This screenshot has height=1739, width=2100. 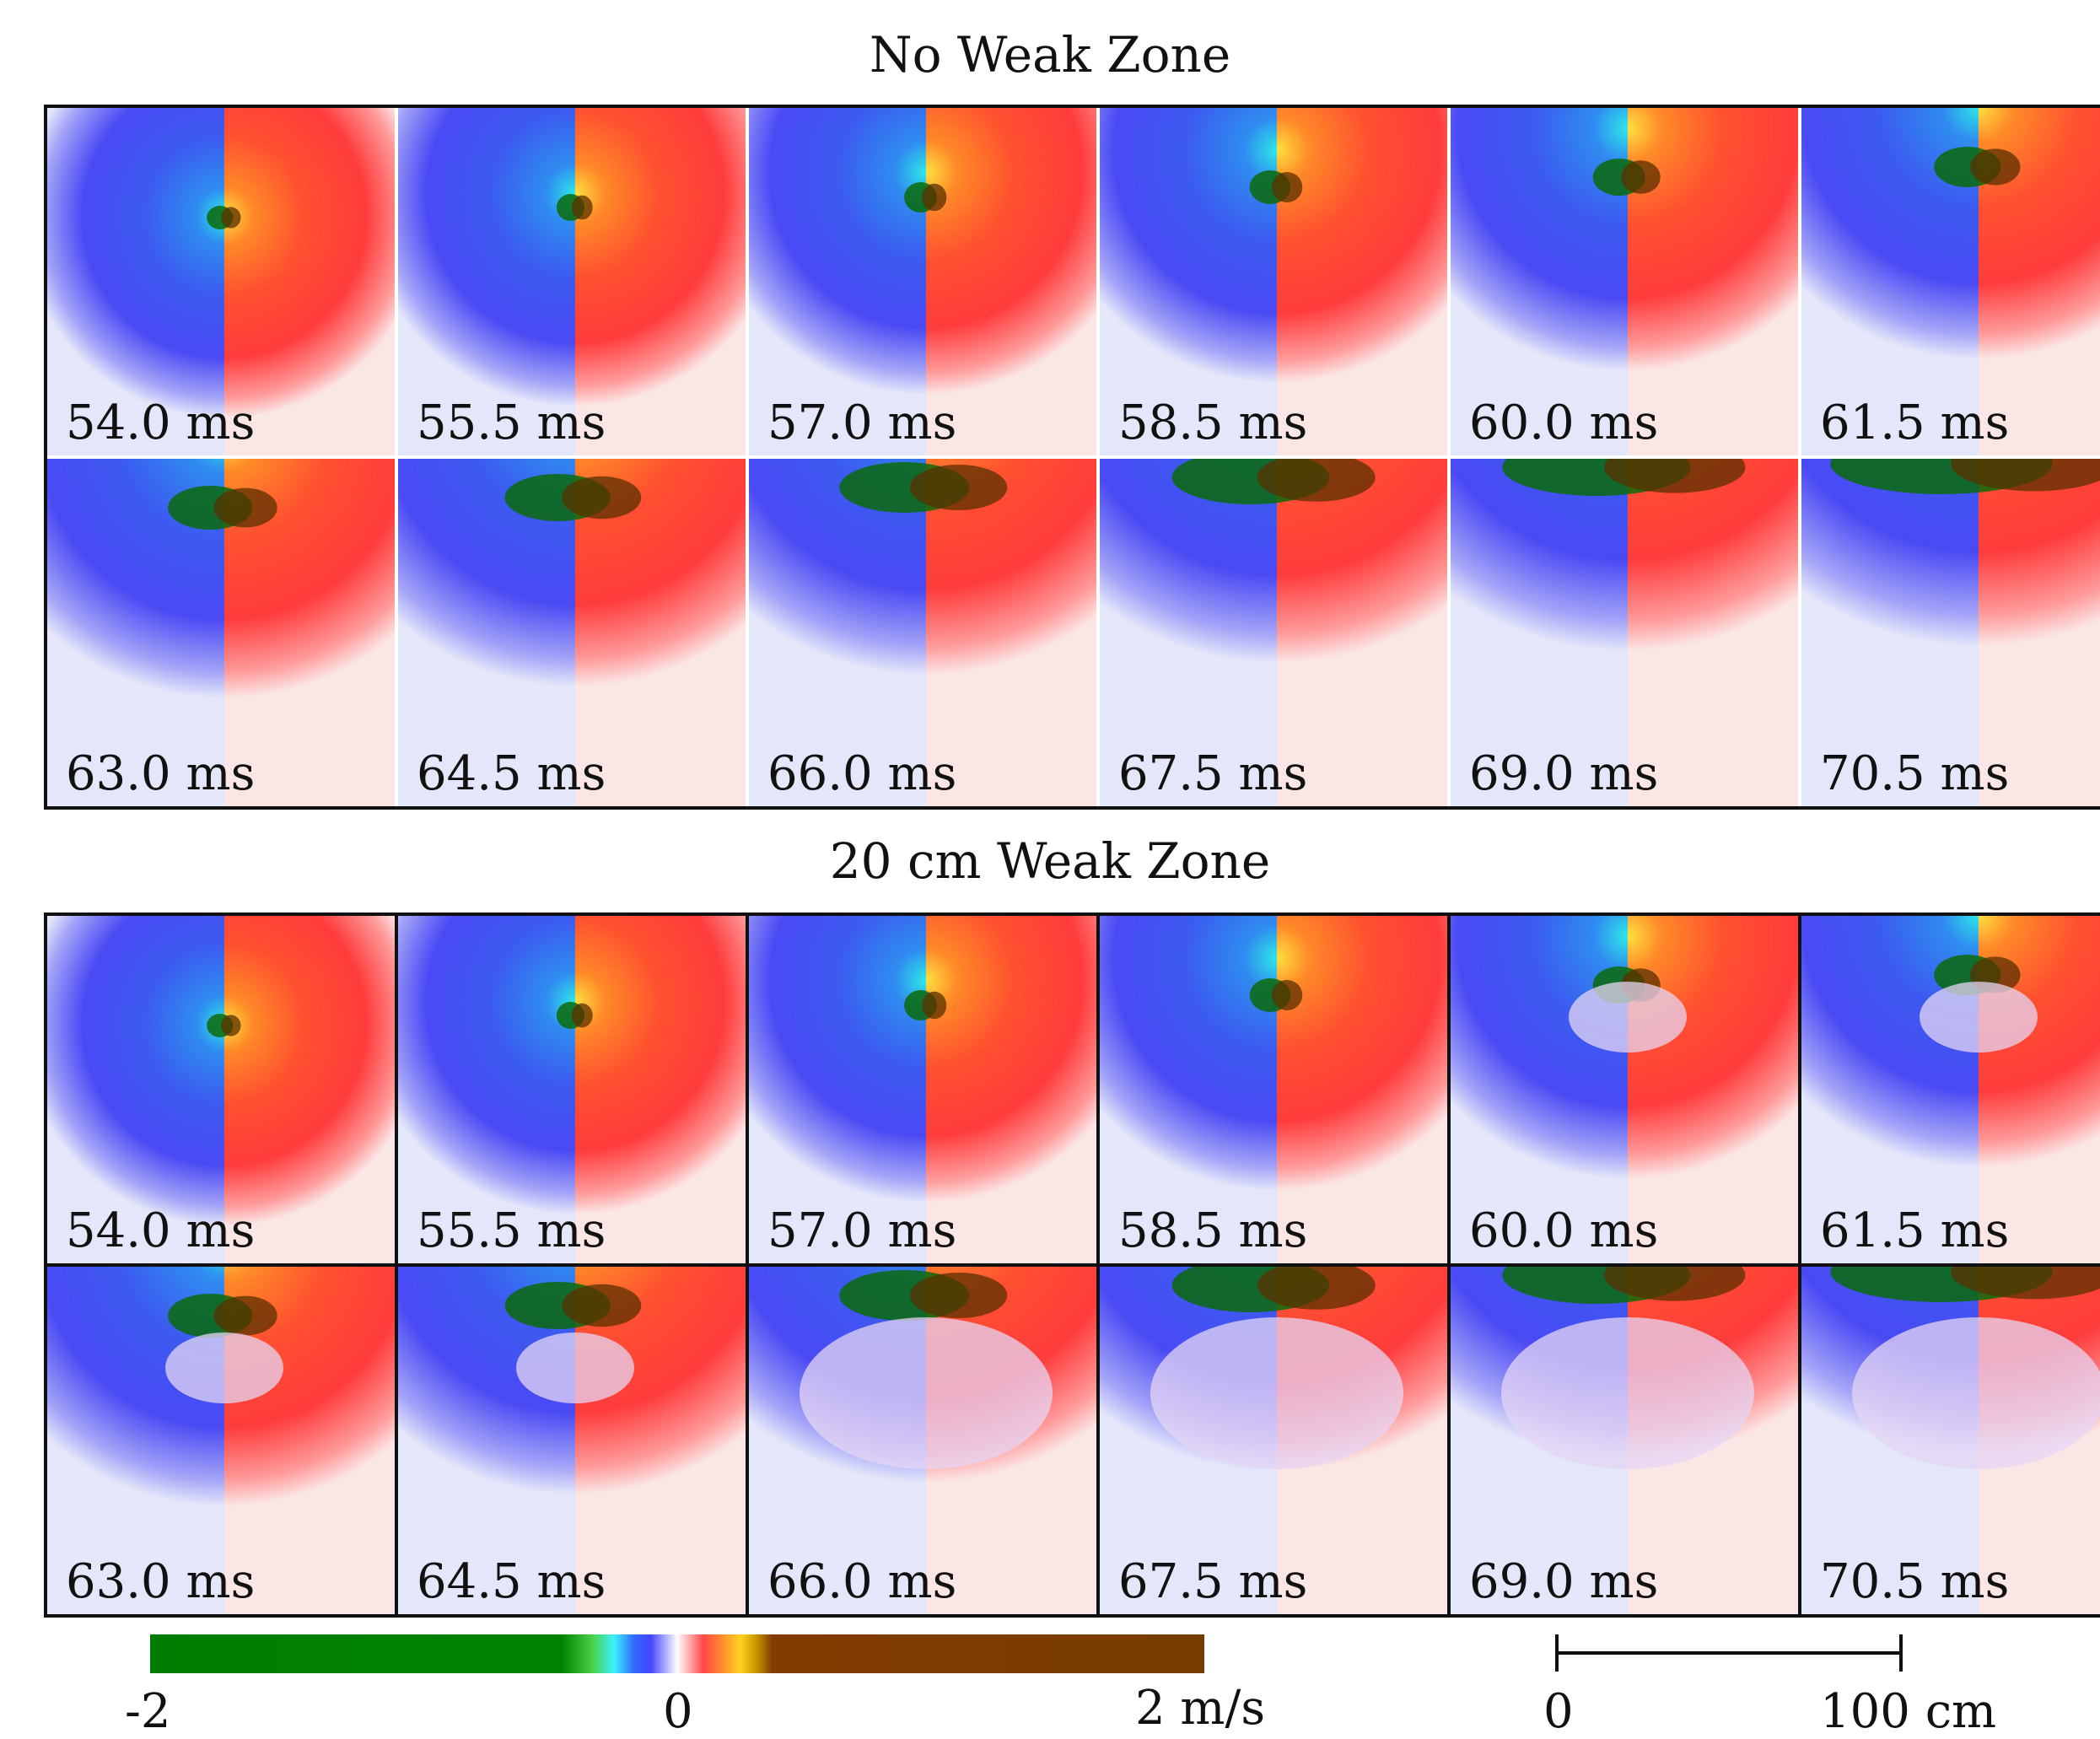 I want to click on velocity-colorbar, so click(x=677, y=1653).